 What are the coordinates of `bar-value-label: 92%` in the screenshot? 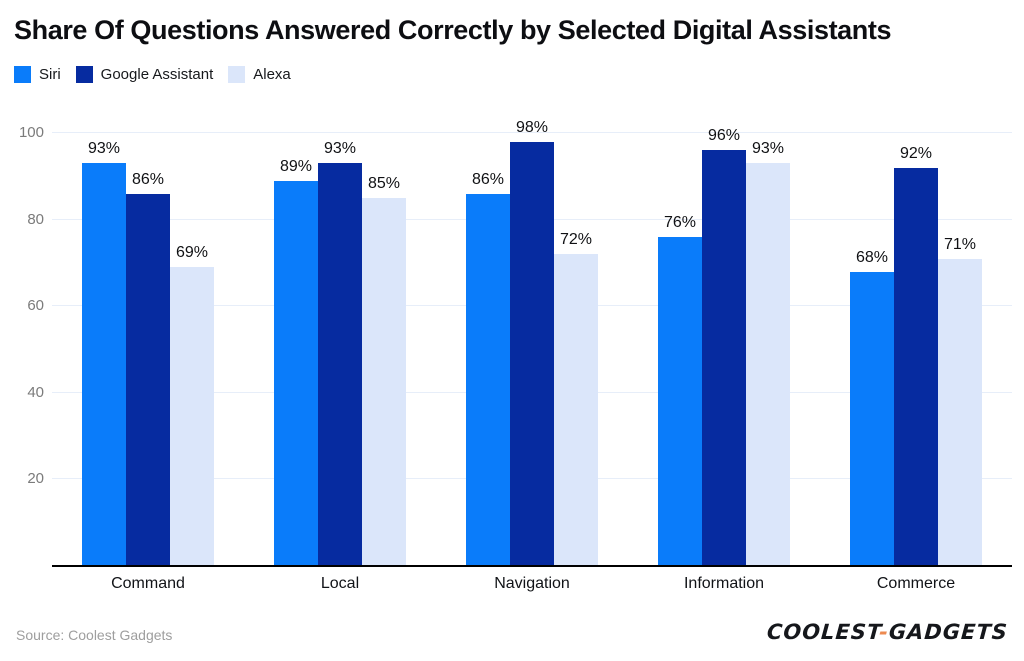 It's located at (916, 153).